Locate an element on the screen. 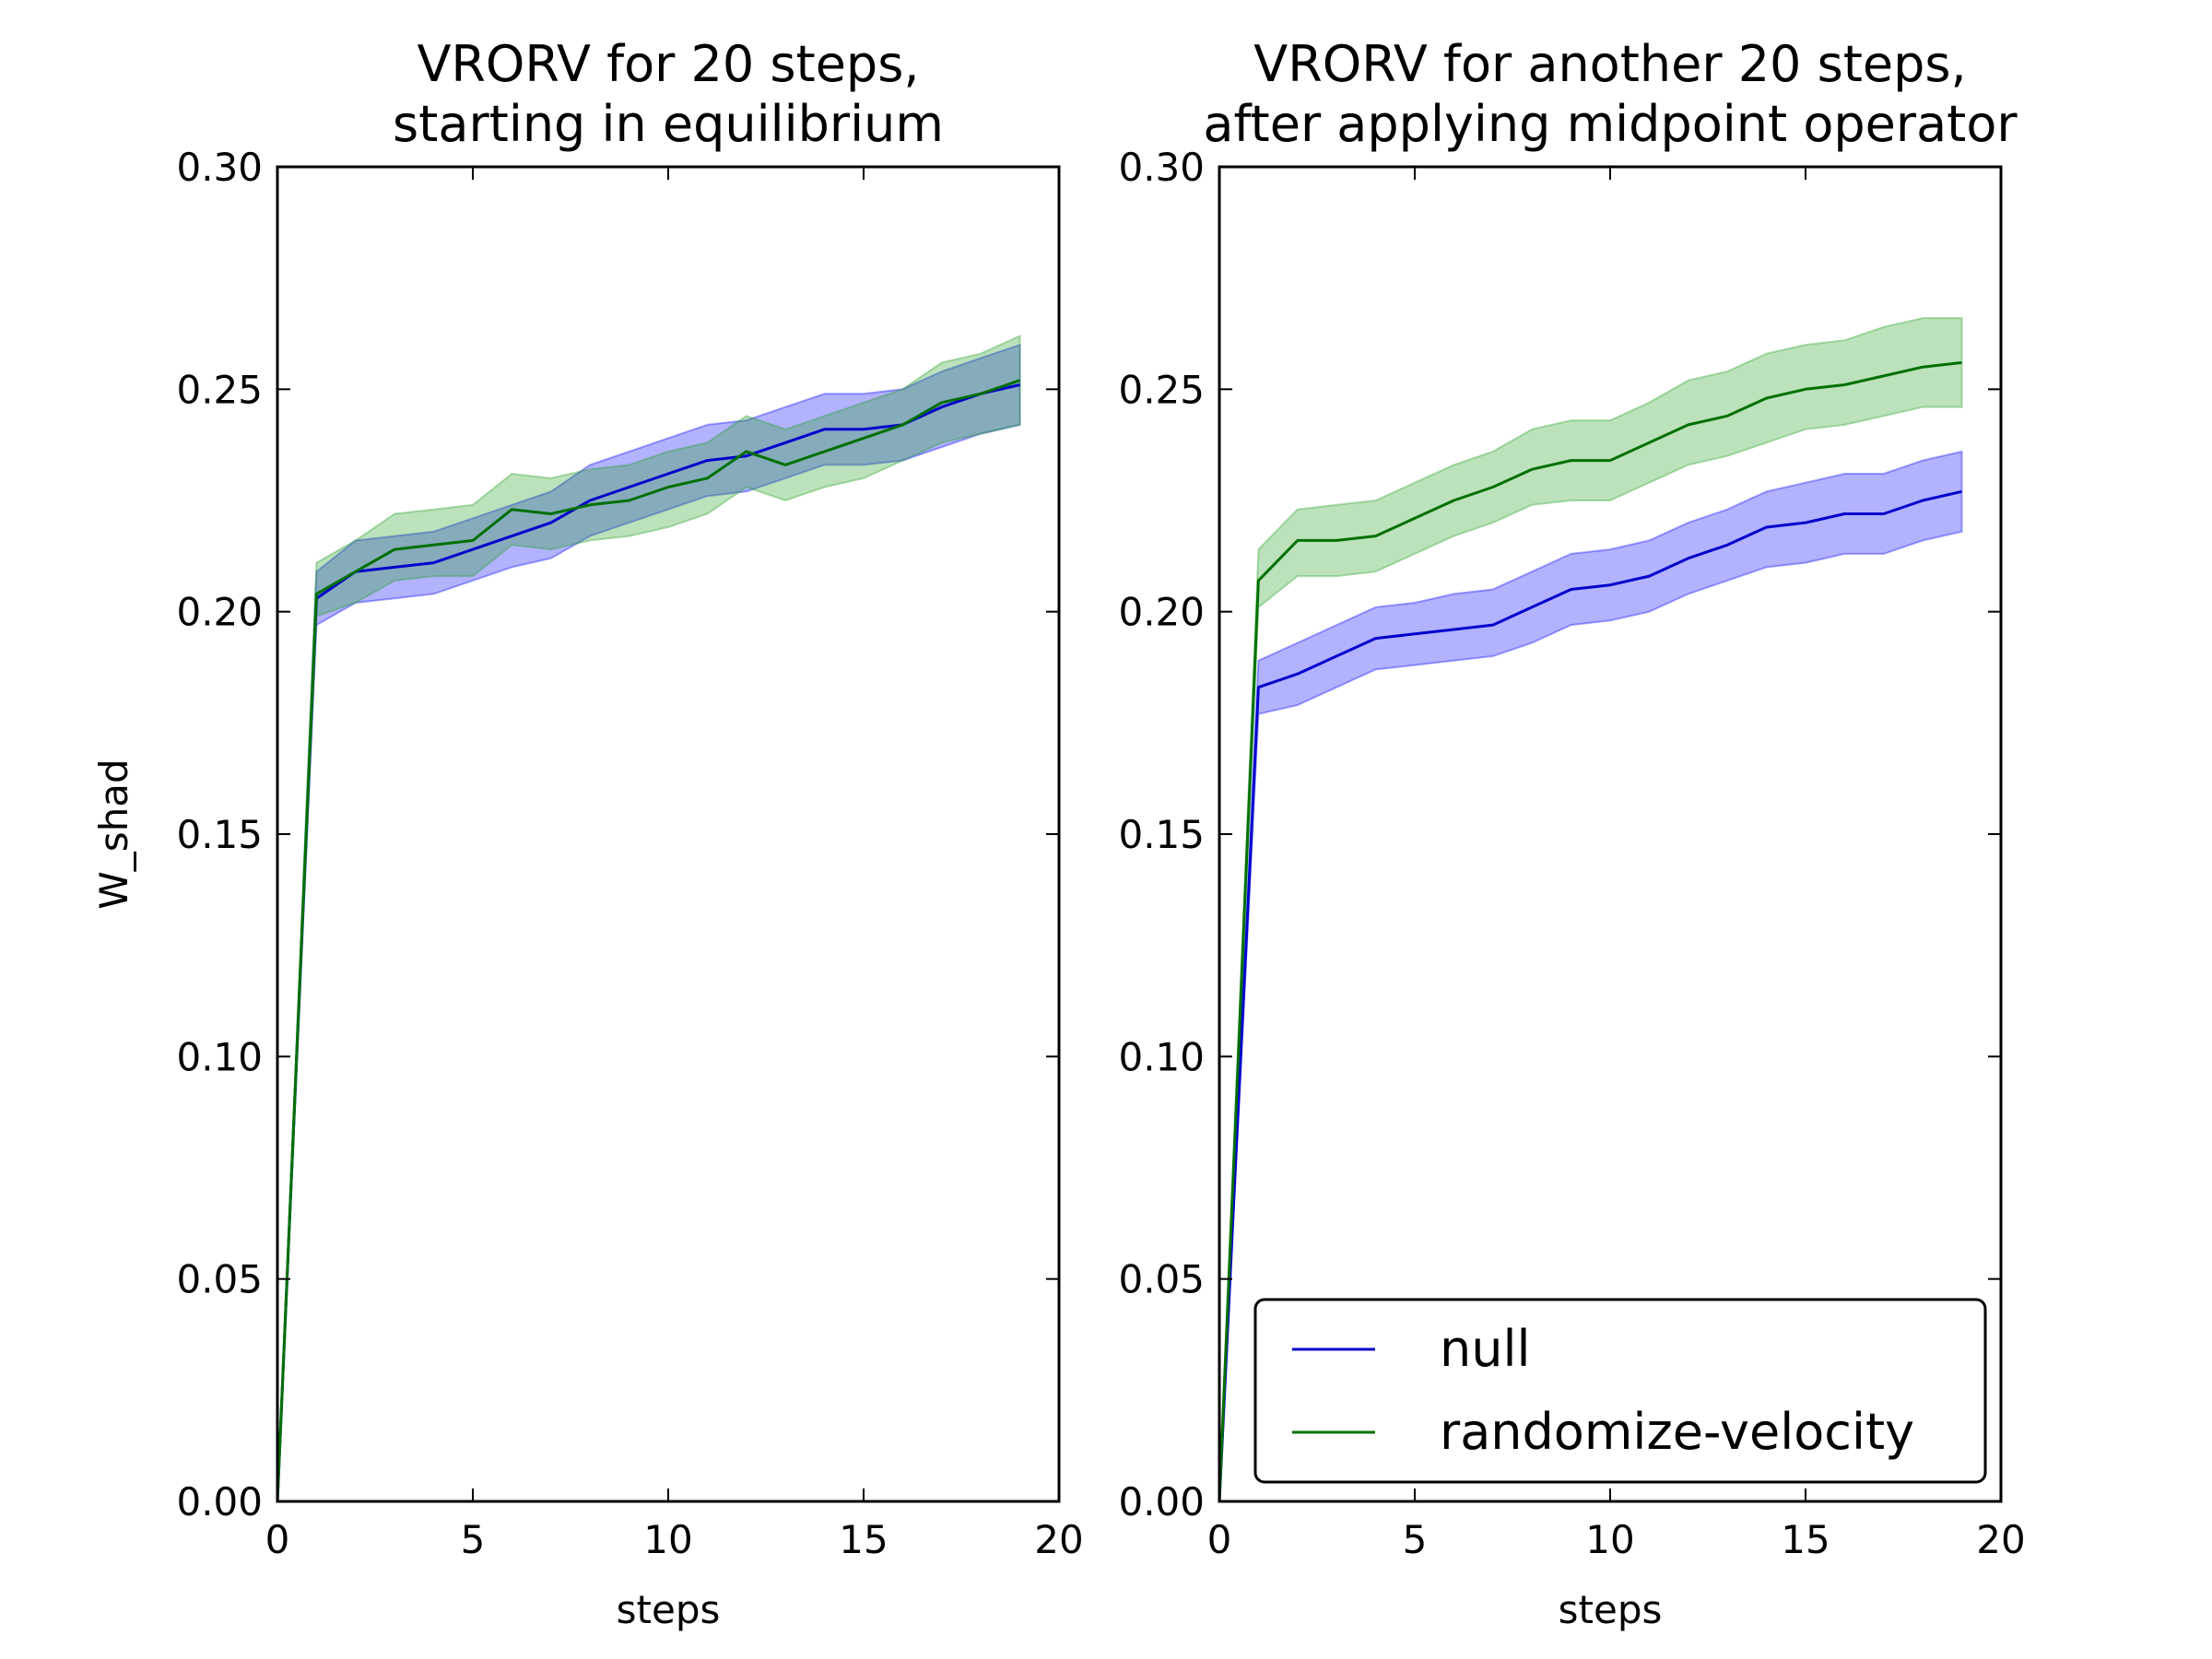 The width and height of the screenshot is (2212, 1659). chart-title-line: VRORV for another 20 steps, is located at coordinates (1609, 64).